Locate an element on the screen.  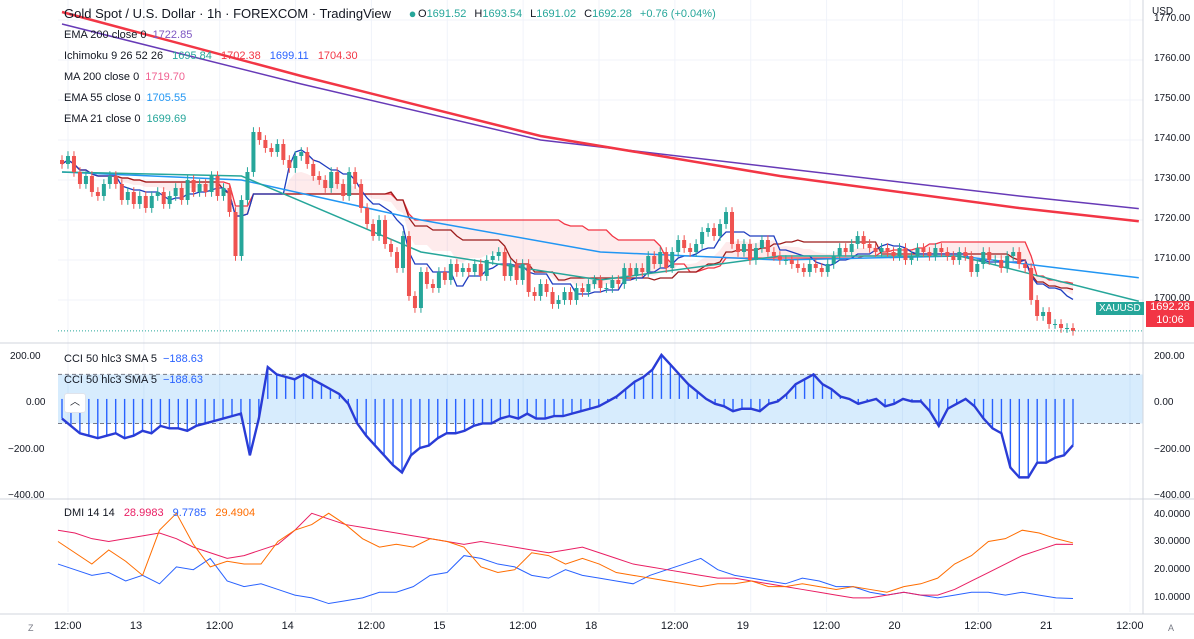
last-price-tag: 1692.28 10:06 is located at coordinates (1170, 314).